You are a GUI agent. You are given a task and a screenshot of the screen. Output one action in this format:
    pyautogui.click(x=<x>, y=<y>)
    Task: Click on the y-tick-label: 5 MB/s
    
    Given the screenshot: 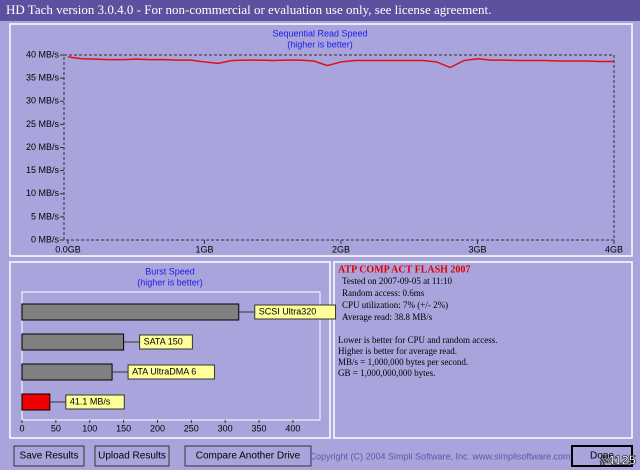 What is the action you would take?
    pyautogui.click(x=45, y=216)
    